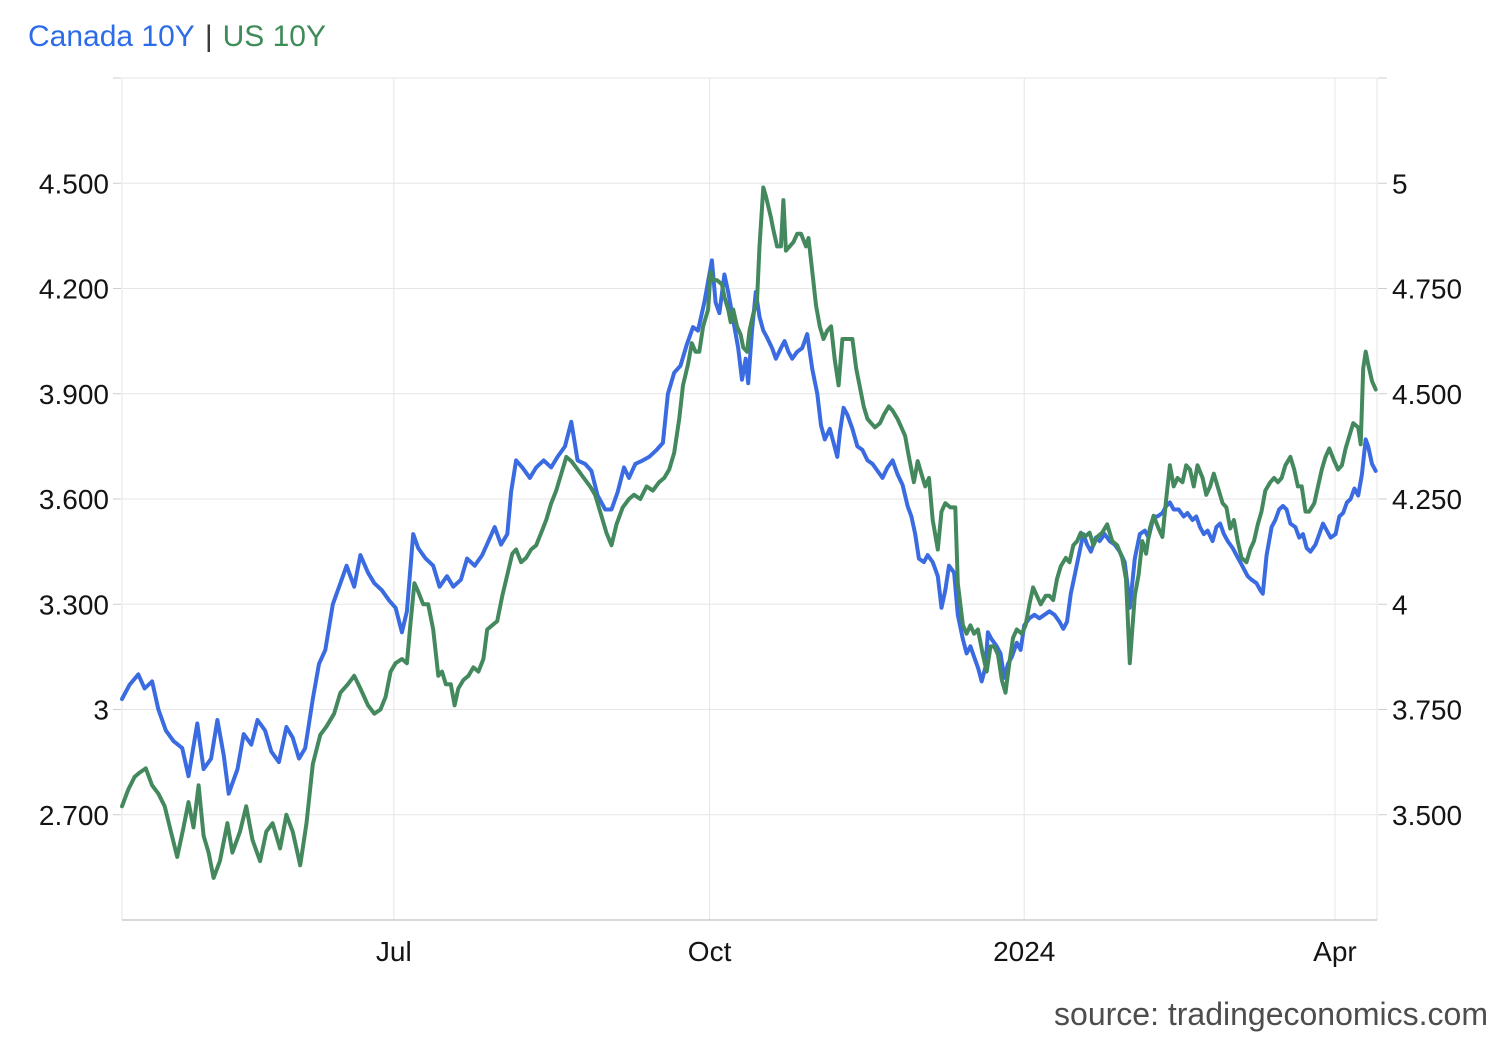 The image size is (1500, 1040). Describe the element at coordinates (394, 951) in the screenshot. I see `x-axis-label: Jul` at that location.